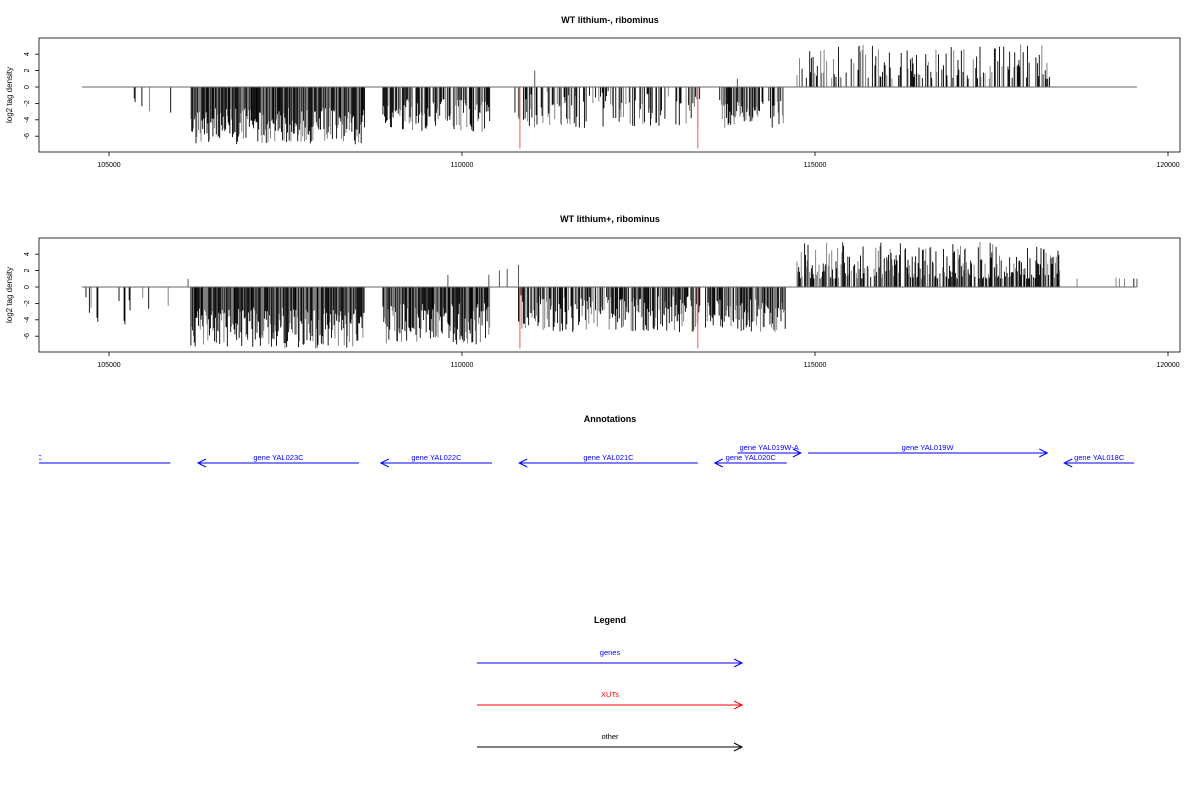 Image resolution: width=1200 pixels, height=800 pixels. I want to click on annotations-title: Annotations, so click(610, 419).